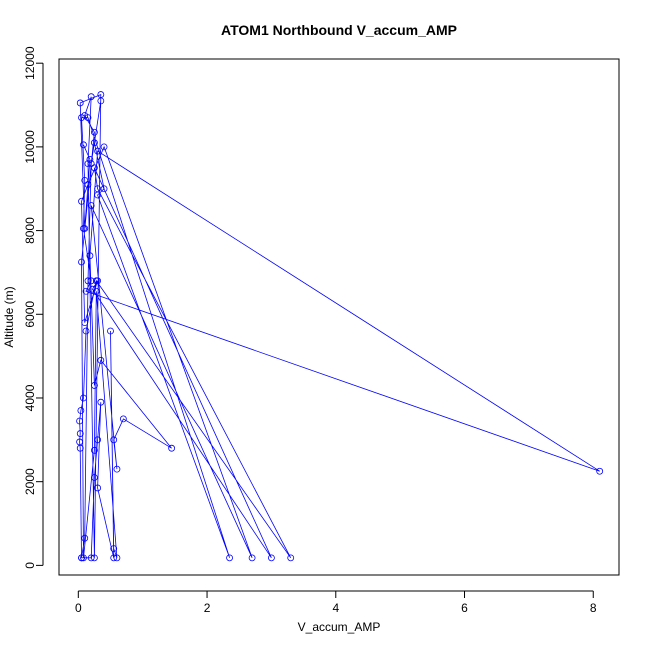  I want to click on x-tick-label: 4, so click(335, 608).